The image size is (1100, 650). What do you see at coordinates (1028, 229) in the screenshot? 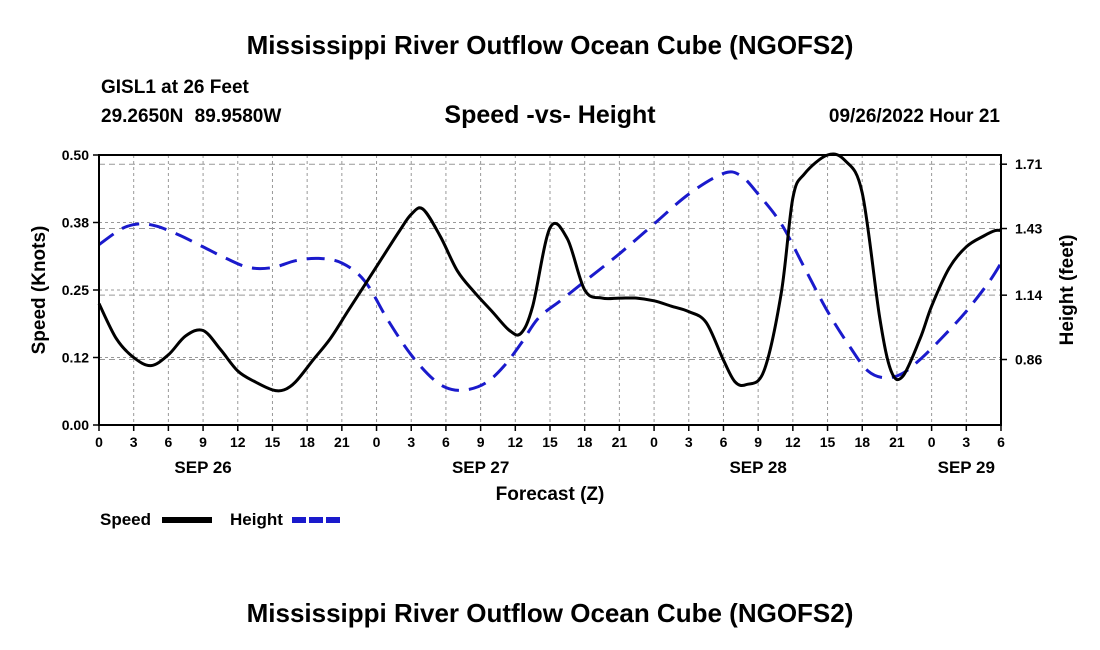
I see `y-right-tick-label: 1.43` at bounding box center [1028, 229].